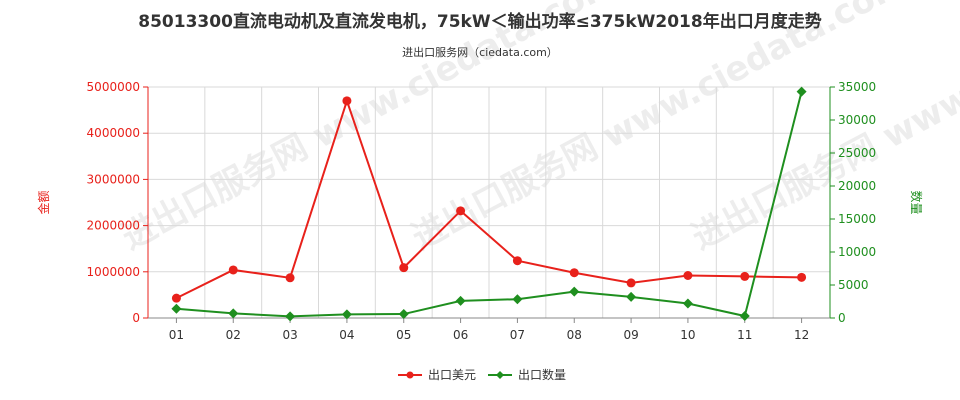 This screenshot has width=960, height=400. Describe the element at coordinates (687, 335) in the screenshot. I see `x-tick-label: 10` at that location.